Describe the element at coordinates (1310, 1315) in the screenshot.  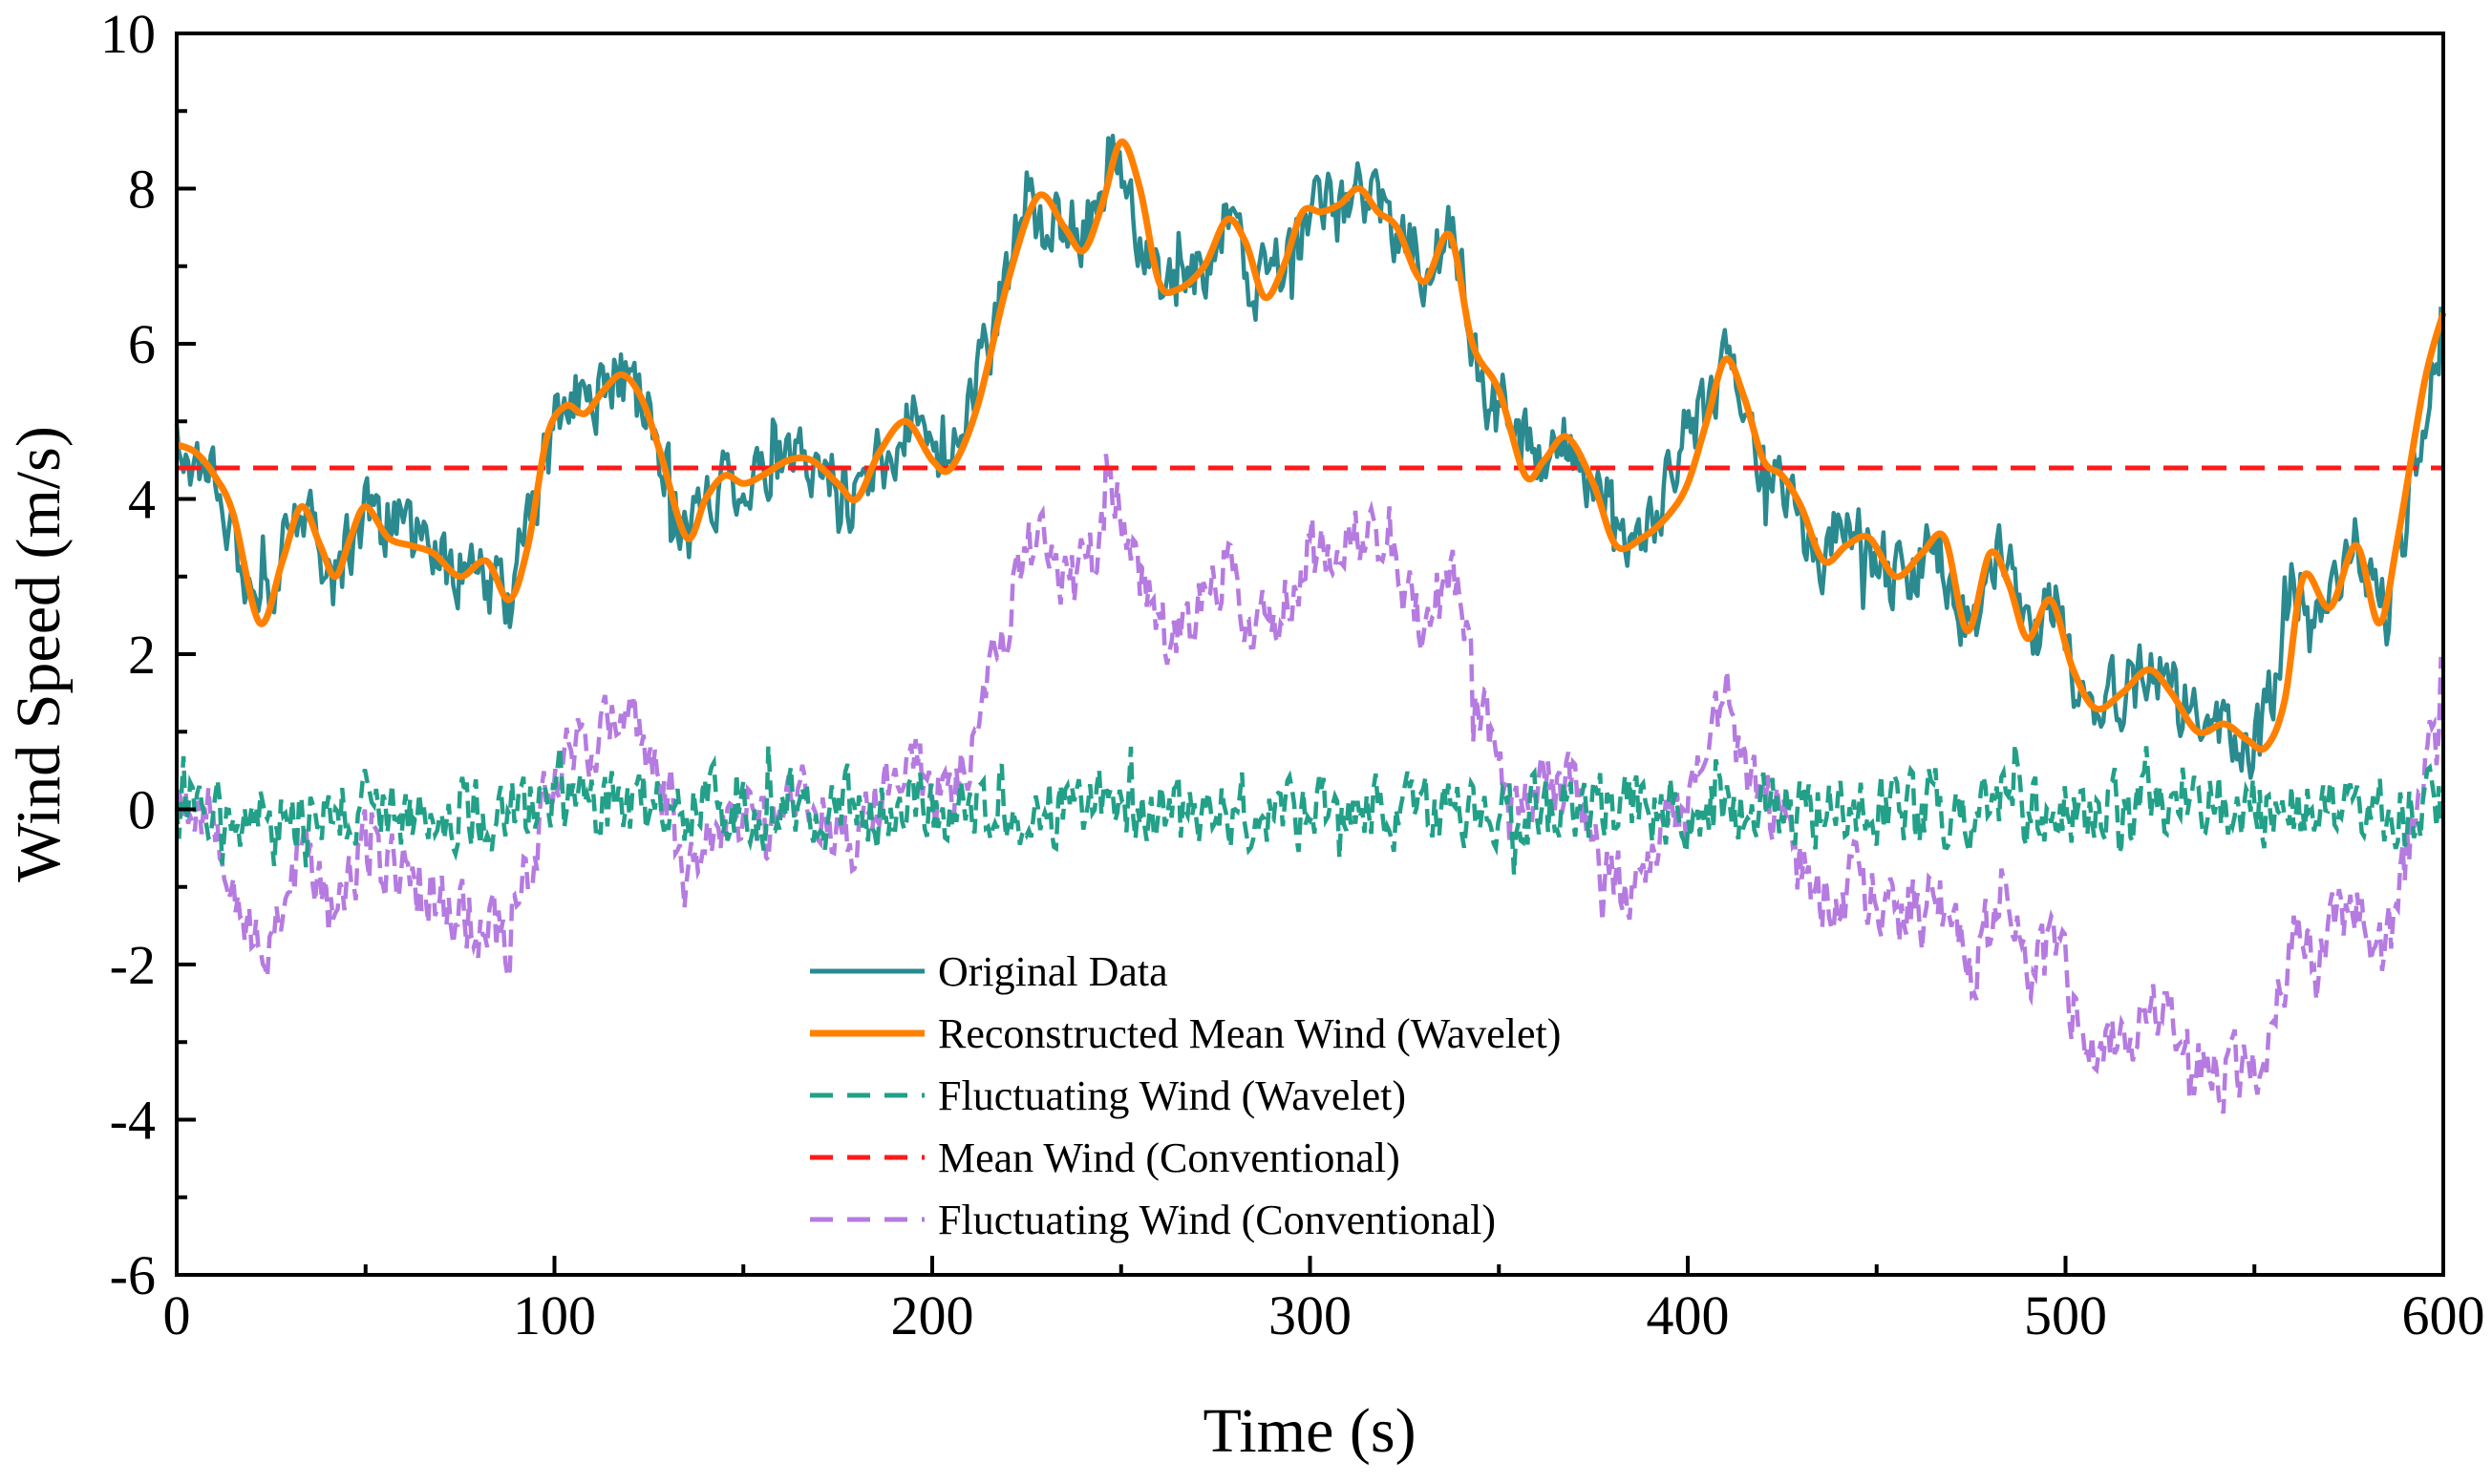
I see `x-tick-label: 300` at that location.